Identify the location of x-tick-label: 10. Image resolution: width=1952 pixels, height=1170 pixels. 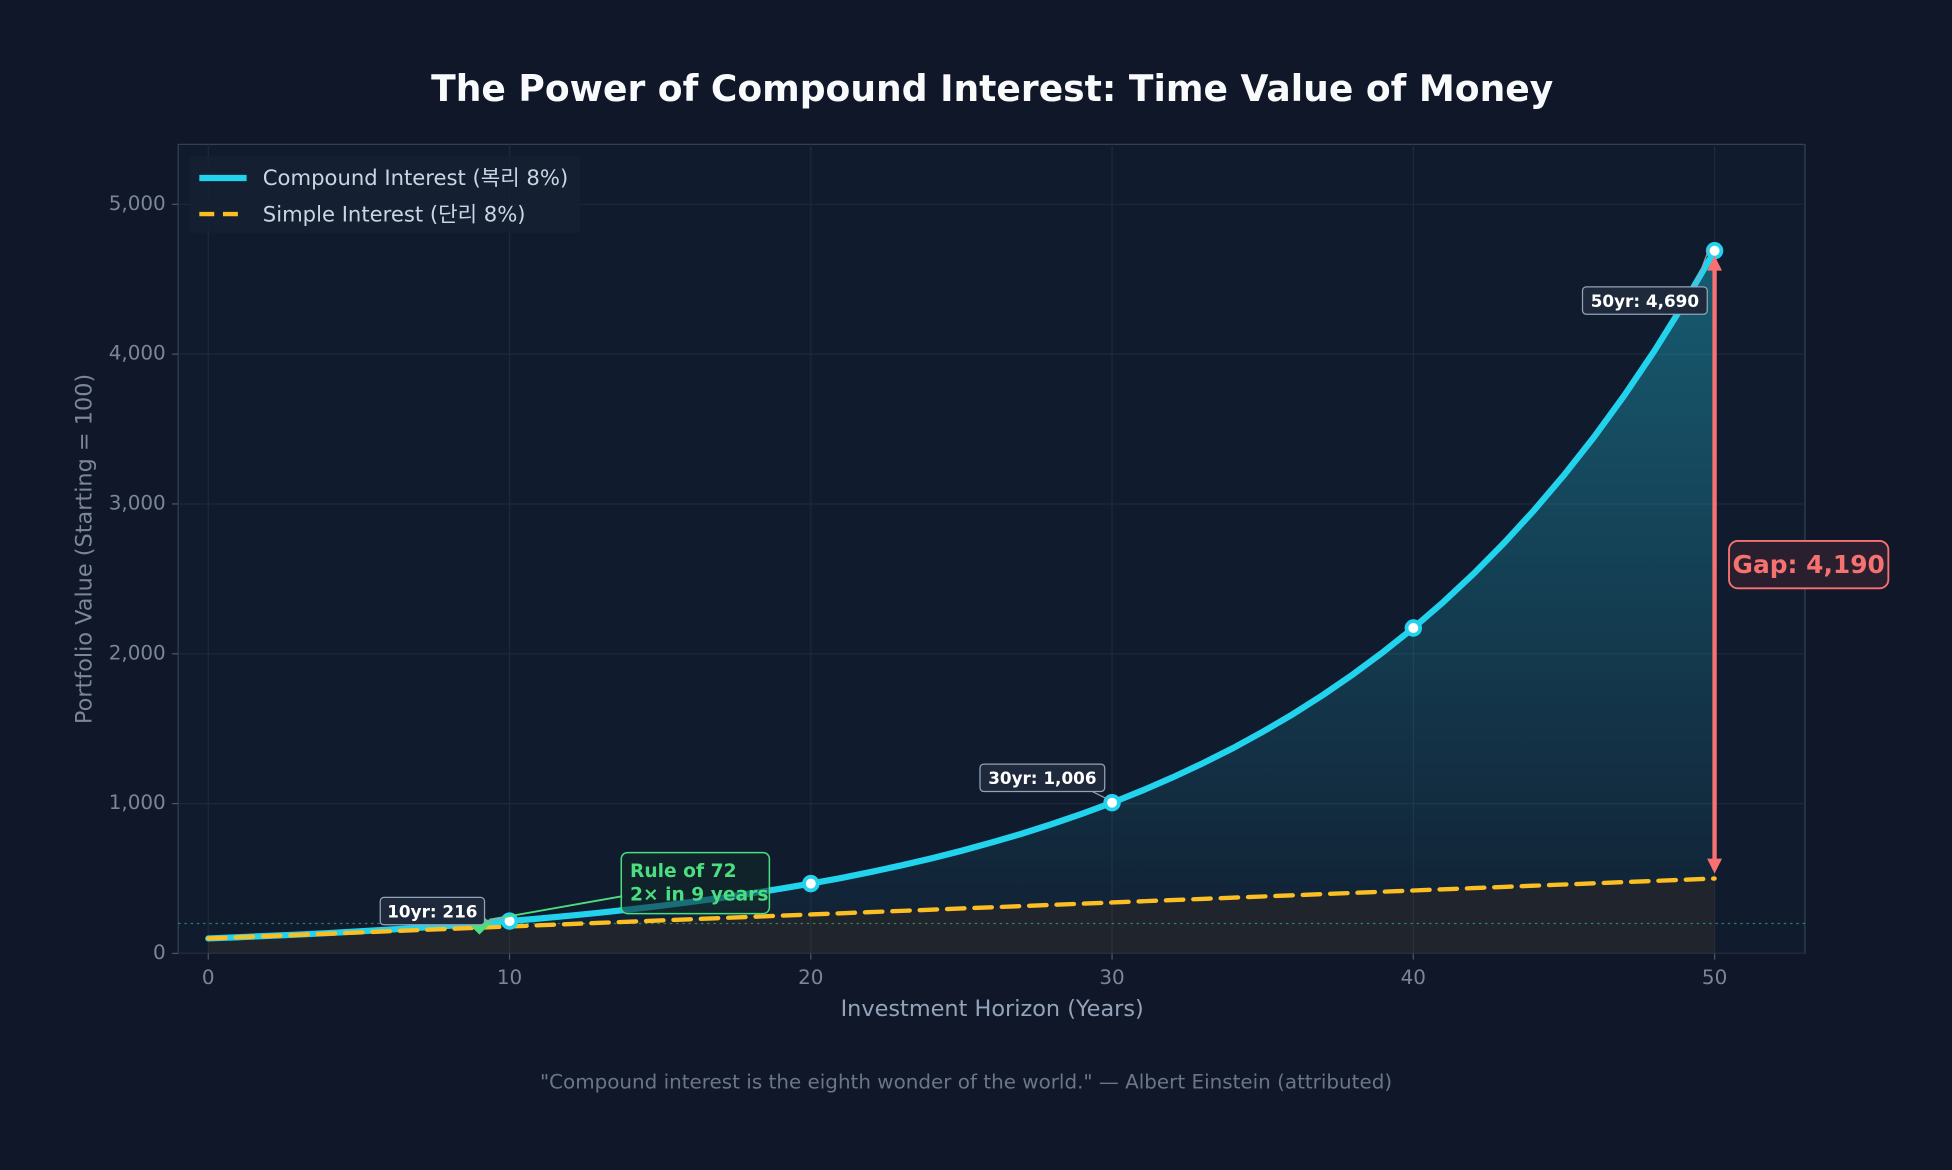
(509, 977).